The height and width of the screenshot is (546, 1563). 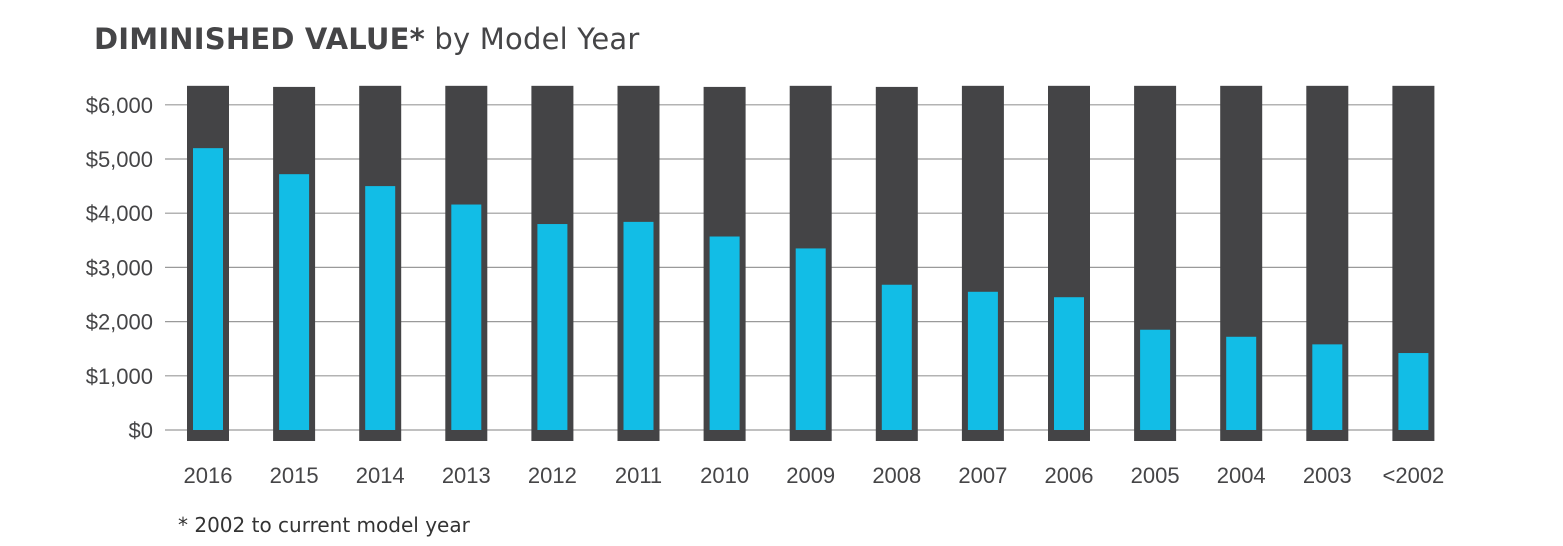 What do you see at coordinates (119, 322) in the screenshot?
I see `y-tick-label: $2,000` at bounding box center [119, 322].